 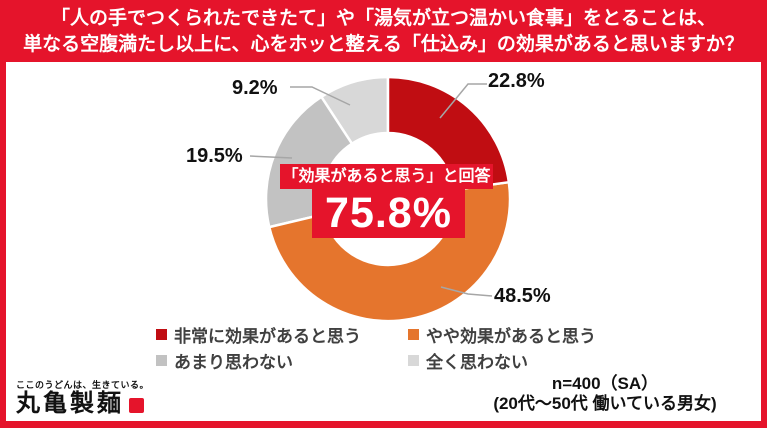 What do you see at coordinates (161, 334) in the screenshot?
I see `legend-swatch-very-effective` at bounding box center [161, 334].